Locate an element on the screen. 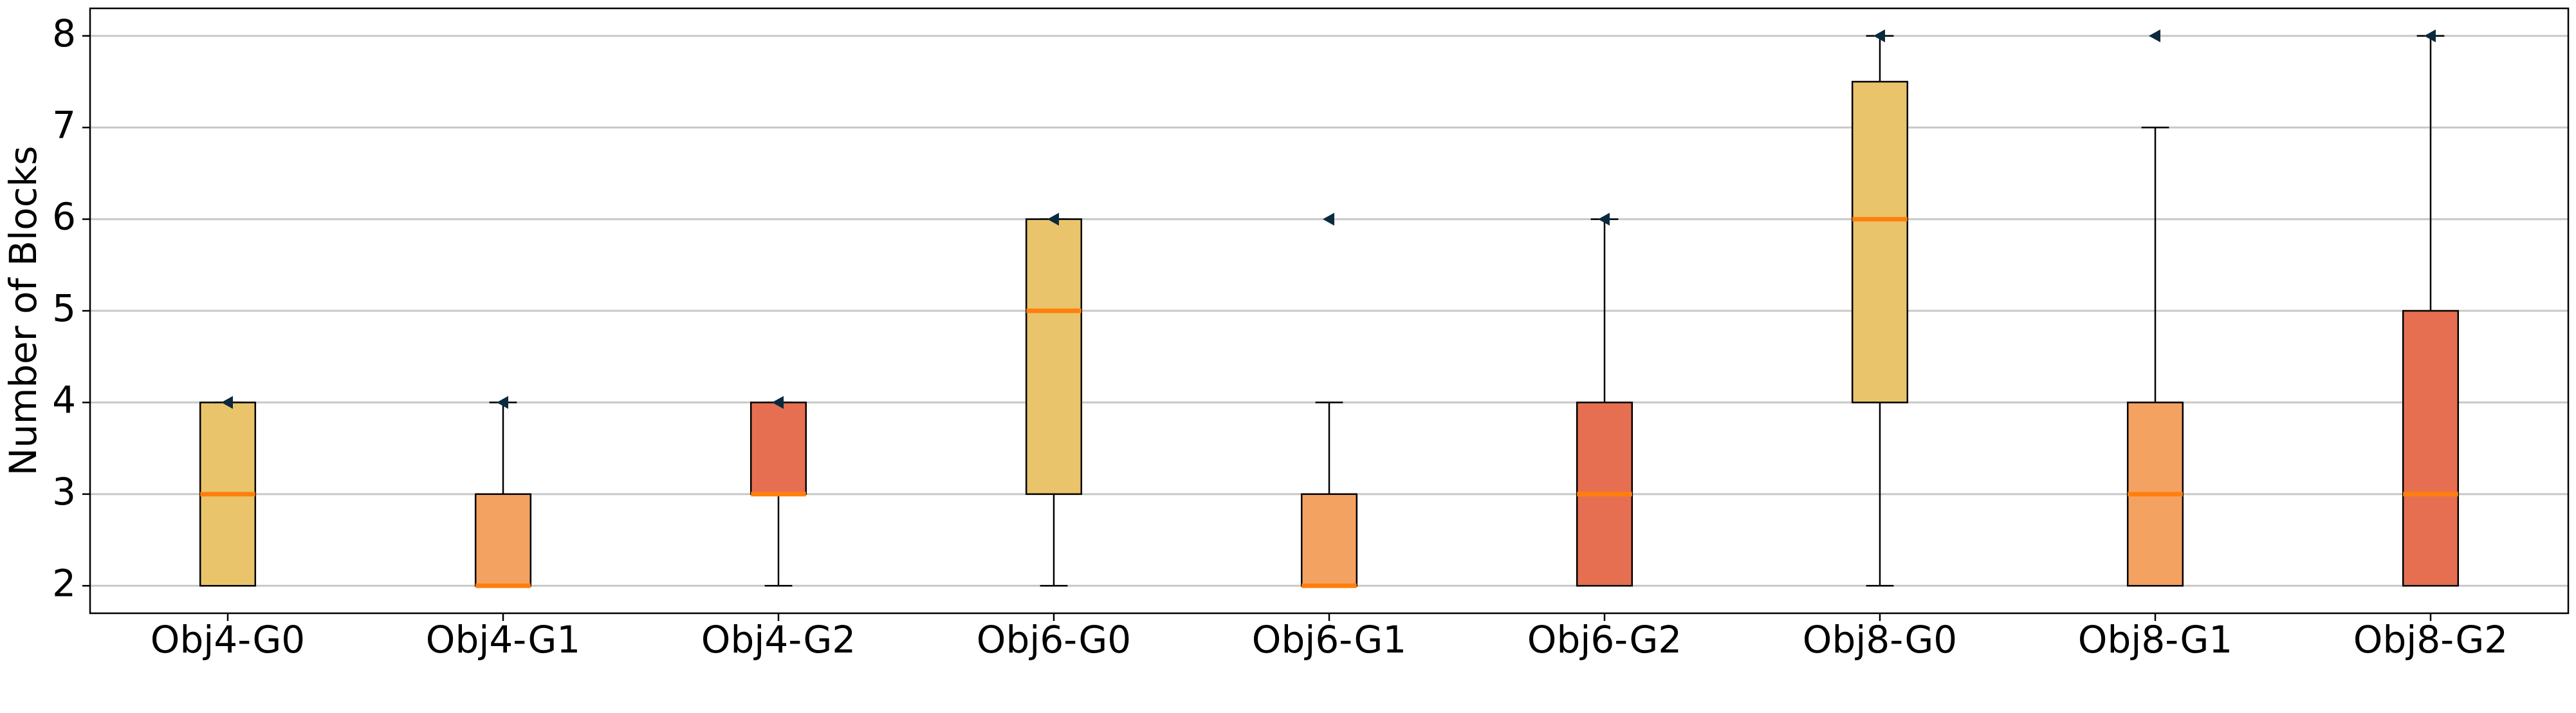  y-tick-label: 6 is located at coordinates (64, 217).